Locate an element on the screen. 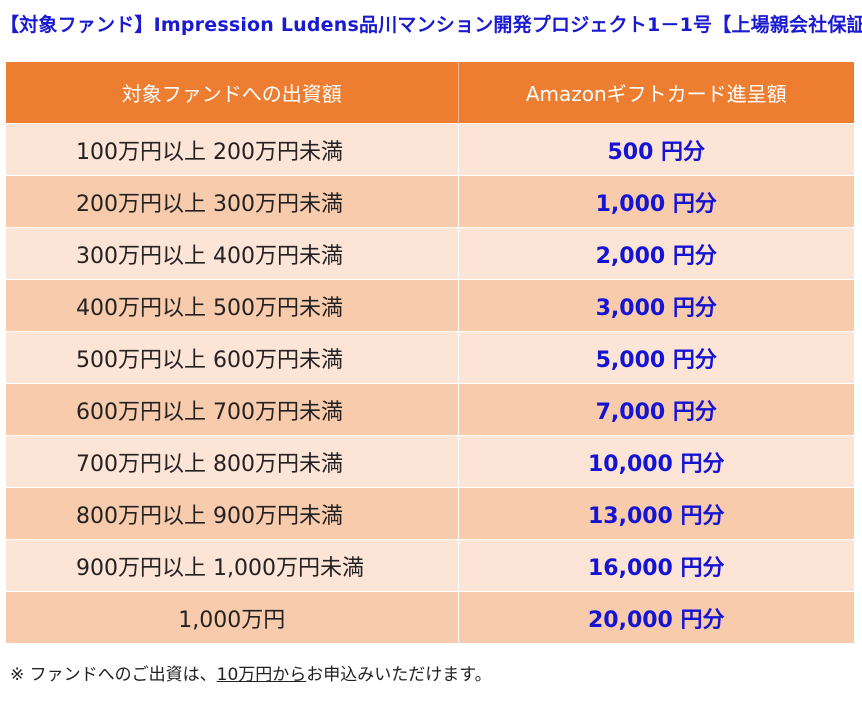 The image size is (862, 711). footnote: ※ ファンドへのご出資は、10万円からお申込みいただけます。 is located at coordinates (251, 672).